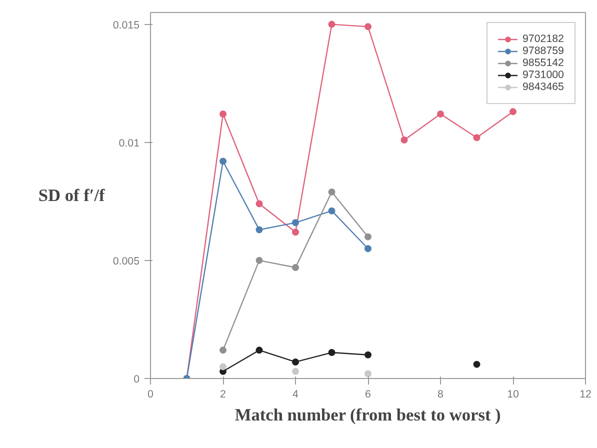  Describe the element at coordinates (543, 75) in the screenshot. I see `legend-label: 9731000` at that location.